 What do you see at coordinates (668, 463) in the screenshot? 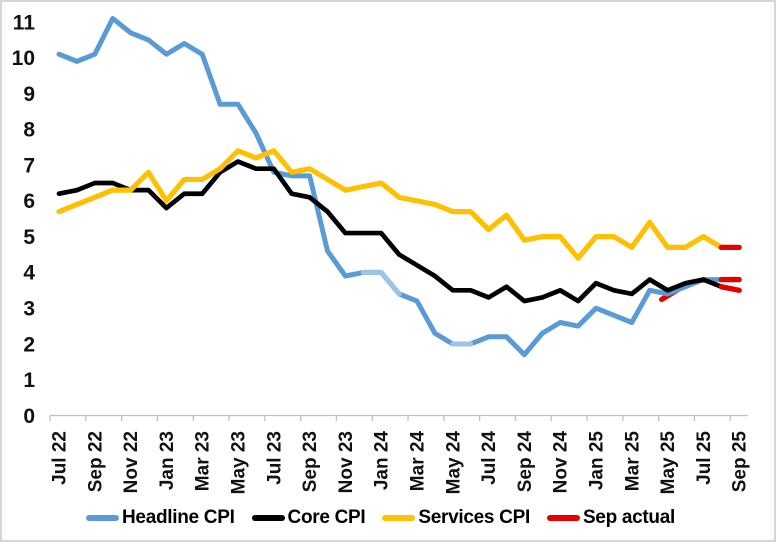
I see `x-tick-label: May 25` at bounding box center [668, 463].